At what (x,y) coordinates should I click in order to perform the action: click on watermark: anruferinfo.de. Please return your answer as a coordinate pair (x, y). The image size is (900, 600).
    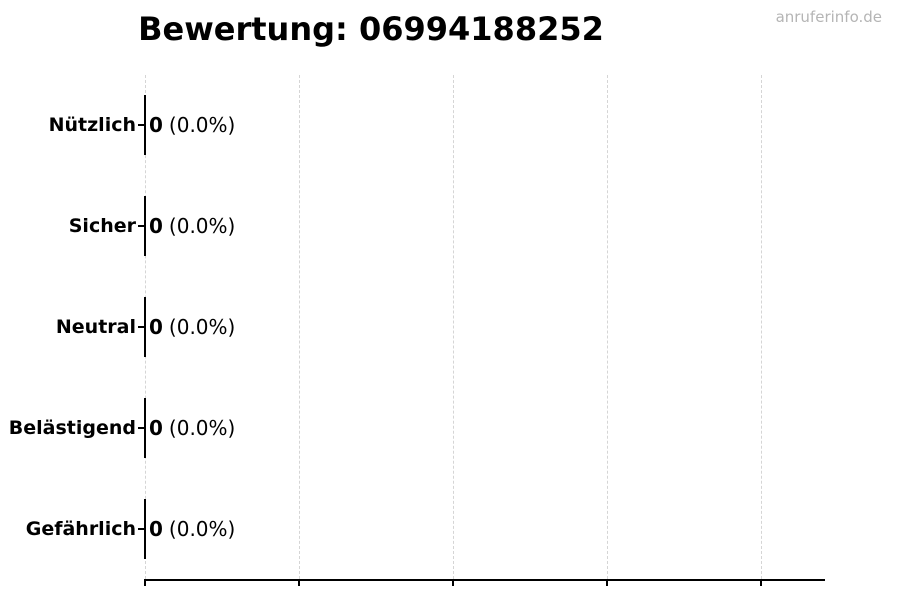
    Looking at the image, I should click on (828, 17).